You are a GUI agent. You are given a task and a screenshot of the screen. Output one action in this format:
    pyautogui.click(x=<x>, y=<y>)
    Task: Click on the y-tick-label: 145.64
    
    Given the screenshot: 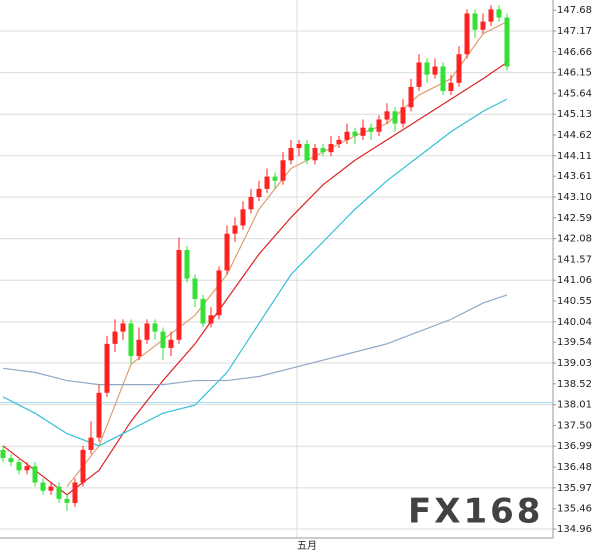 What is the action you would take?
    pyautogui.click(x=574, y=93)
    